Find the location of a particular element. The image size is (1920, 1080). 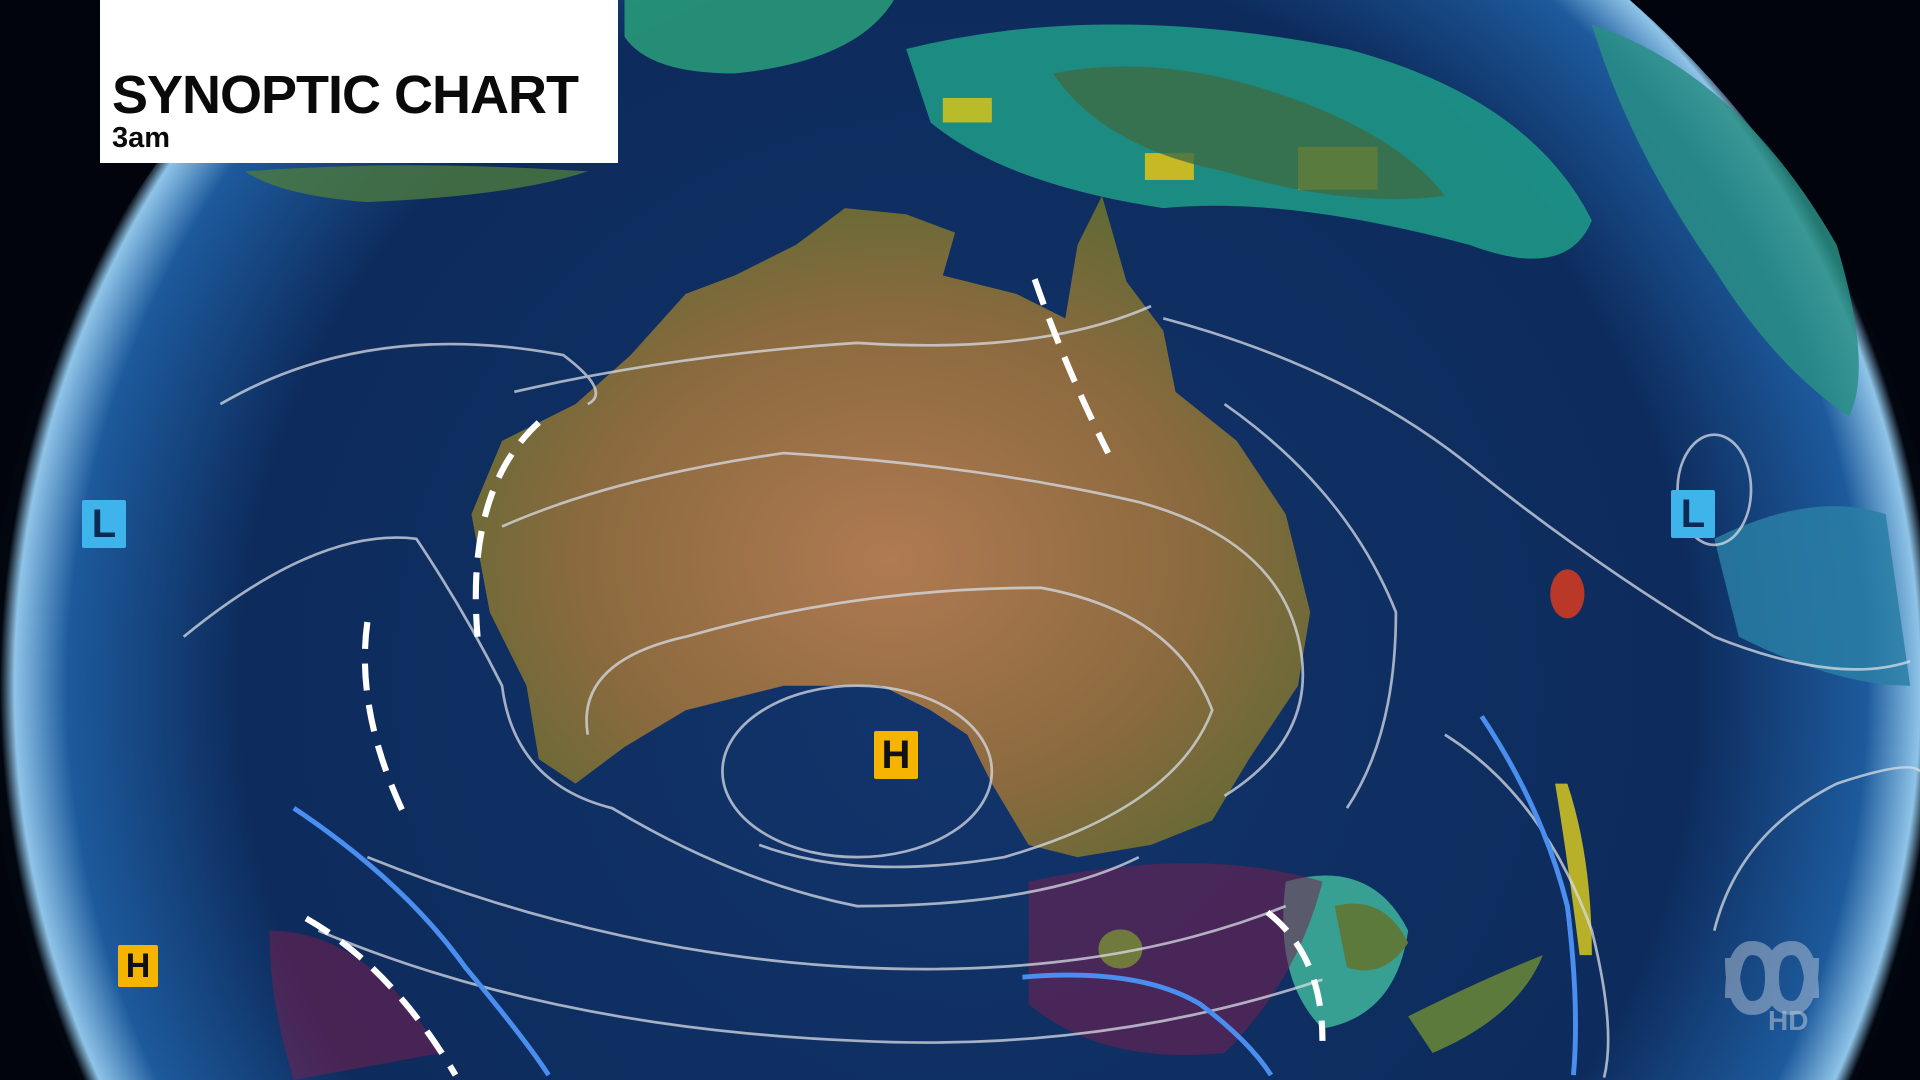

new-zealand is located at coordinates (1438, 978).